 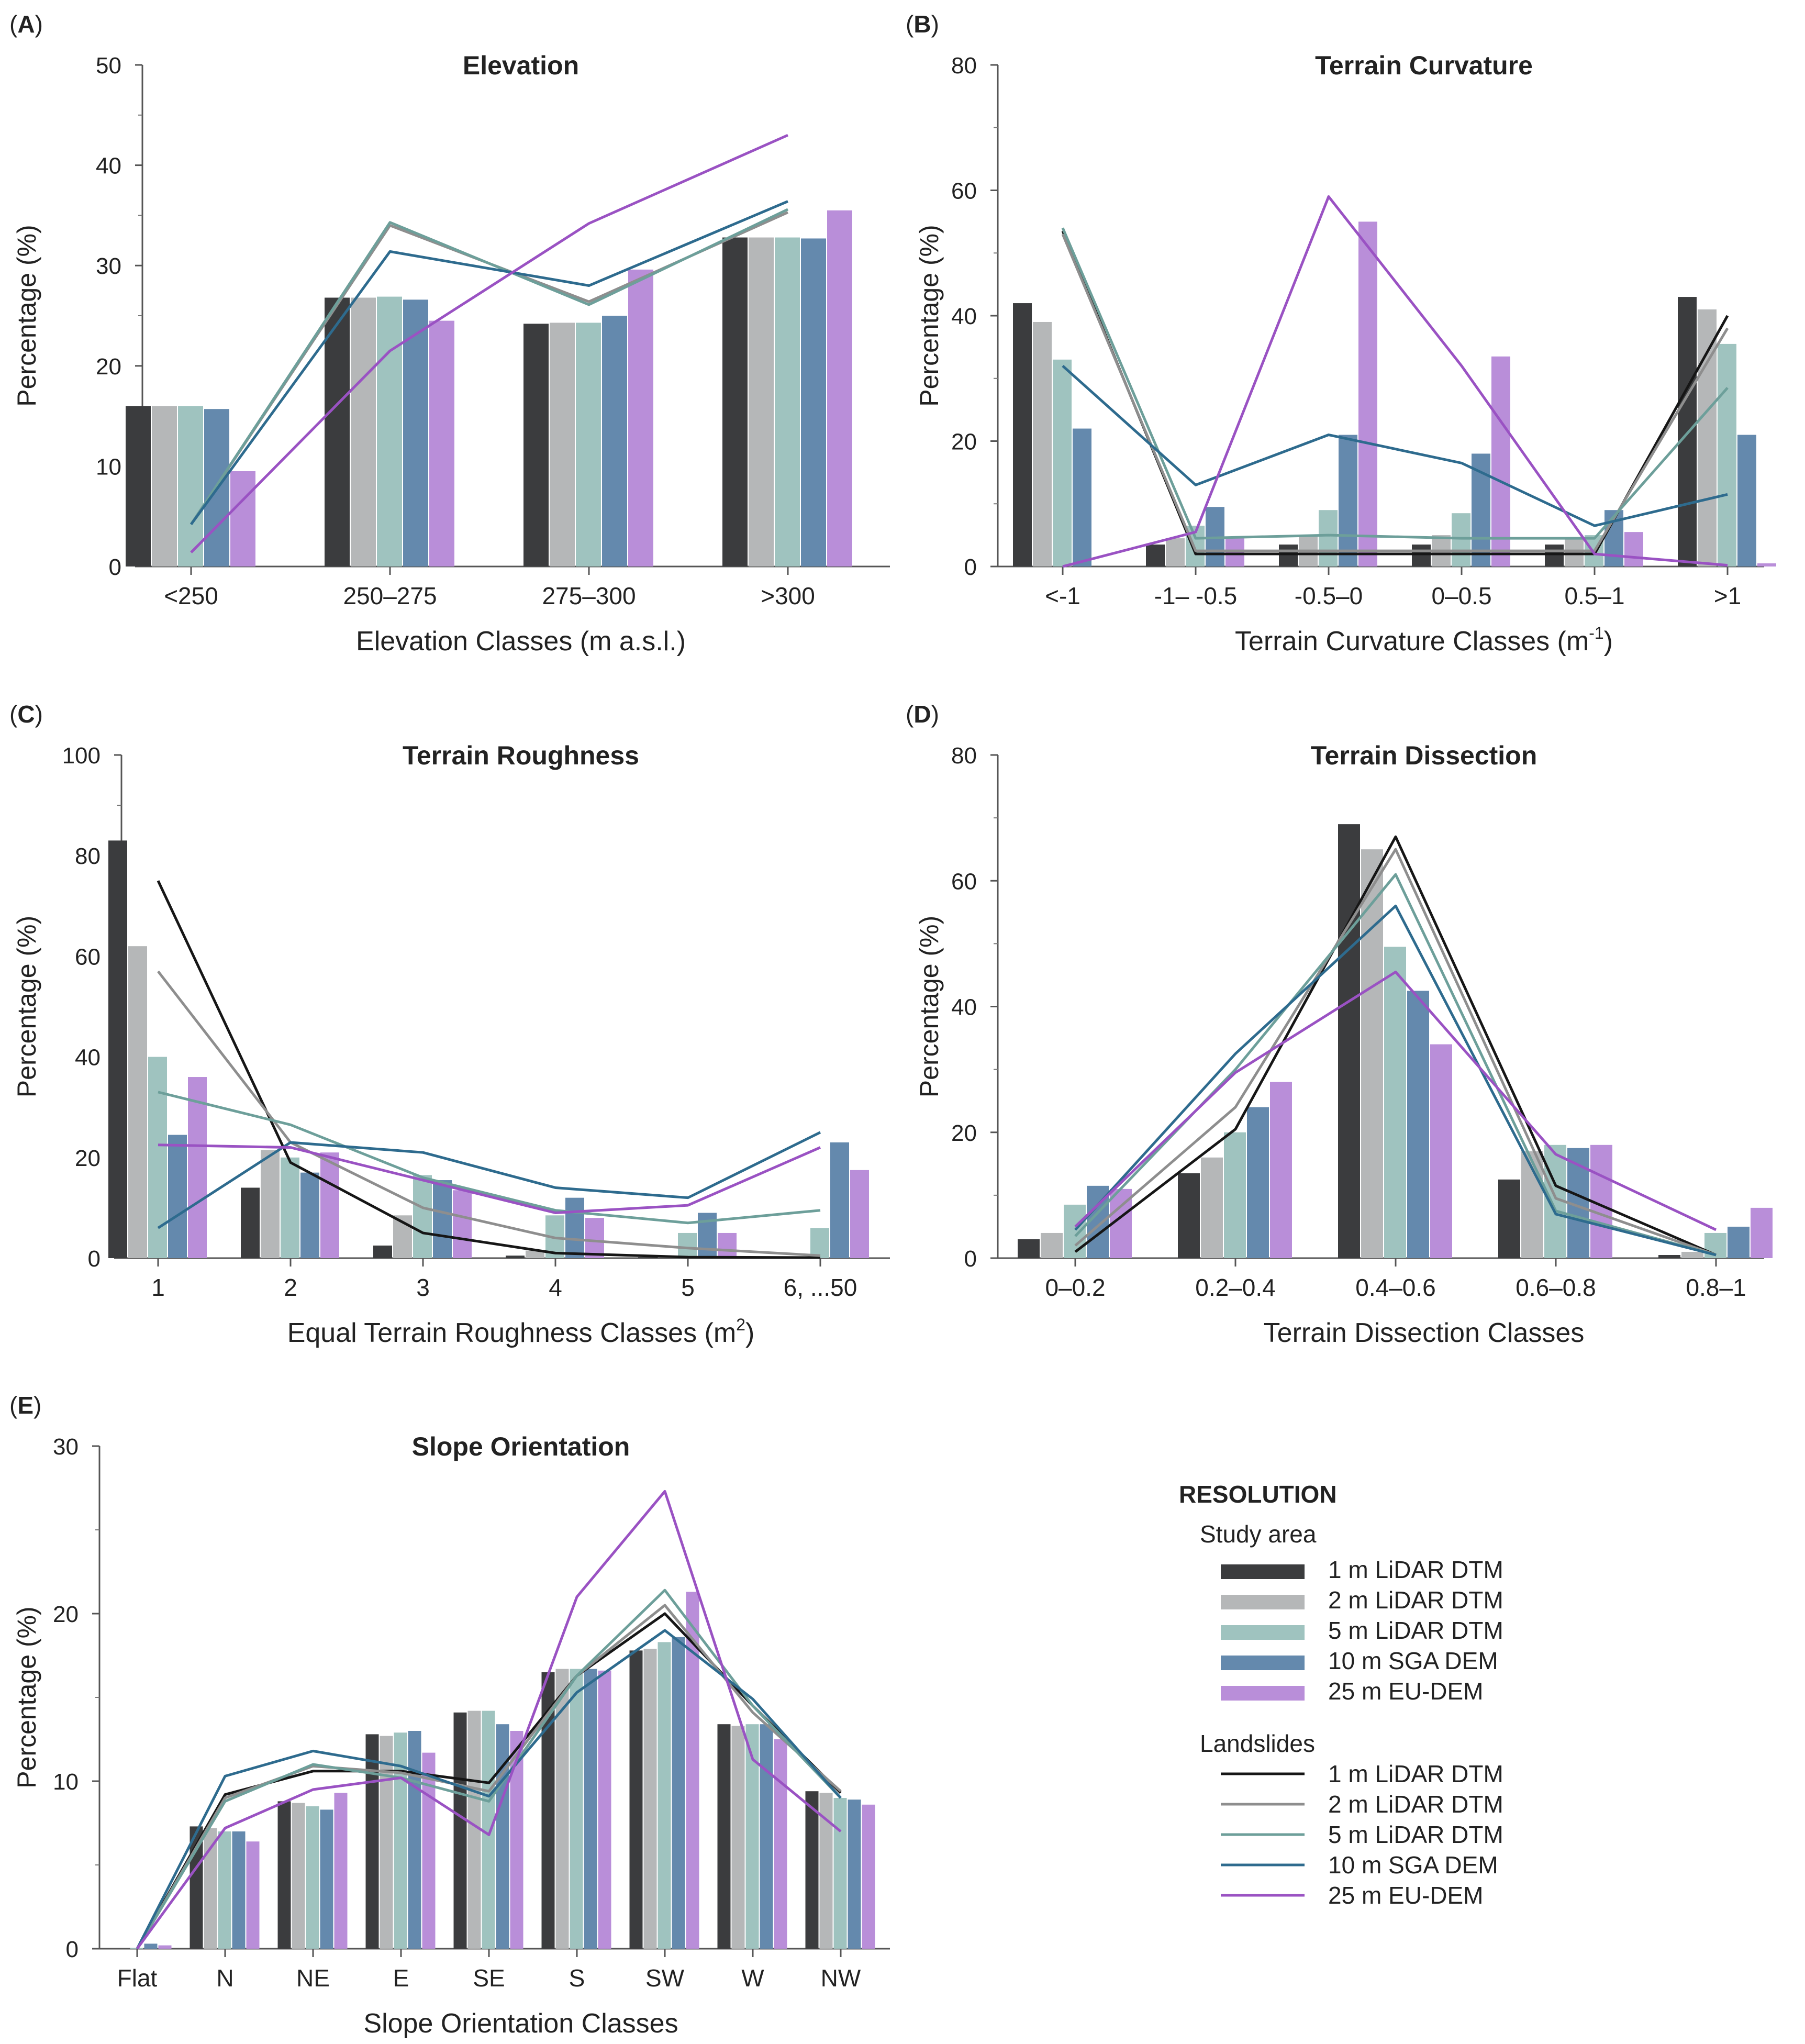 I want to click on panel-label: (D), so click(x=922, y=714).